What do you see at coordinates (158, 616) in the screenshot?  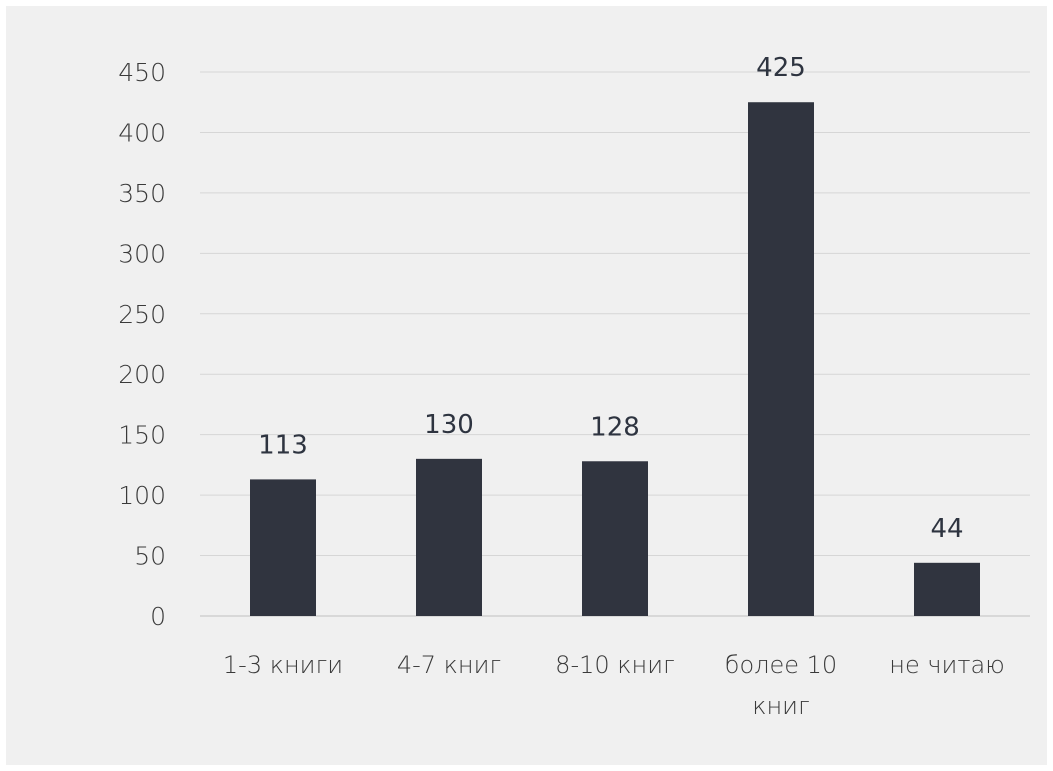 I see `y-tick-label: 0` at bounding box center [158, 616].